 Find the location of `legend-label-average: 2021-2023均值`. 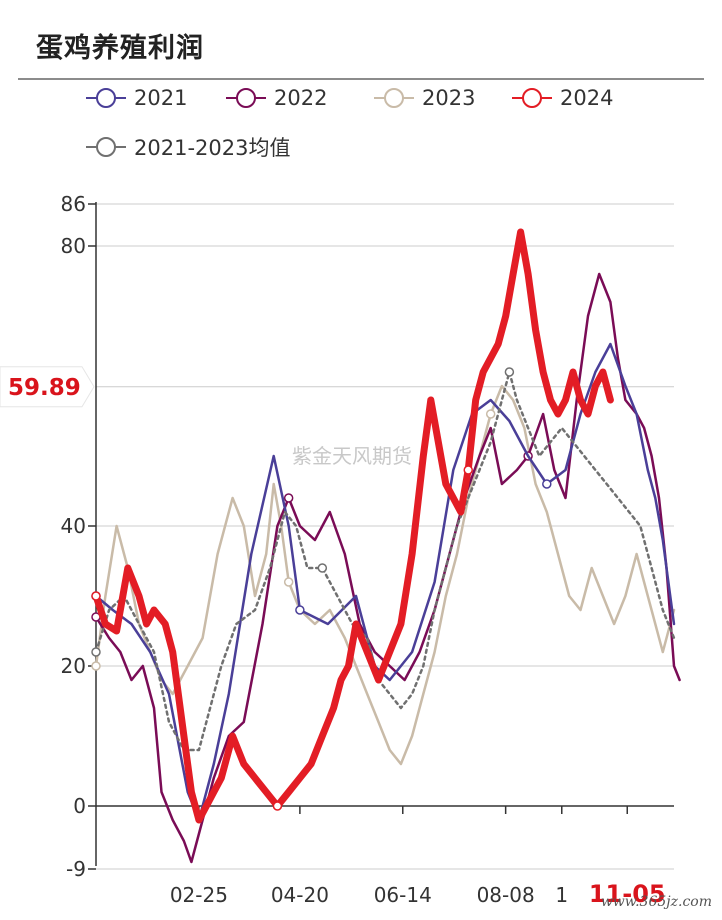

legend-label-average: 2021-2023均值 is located at coordinates (212, 148).